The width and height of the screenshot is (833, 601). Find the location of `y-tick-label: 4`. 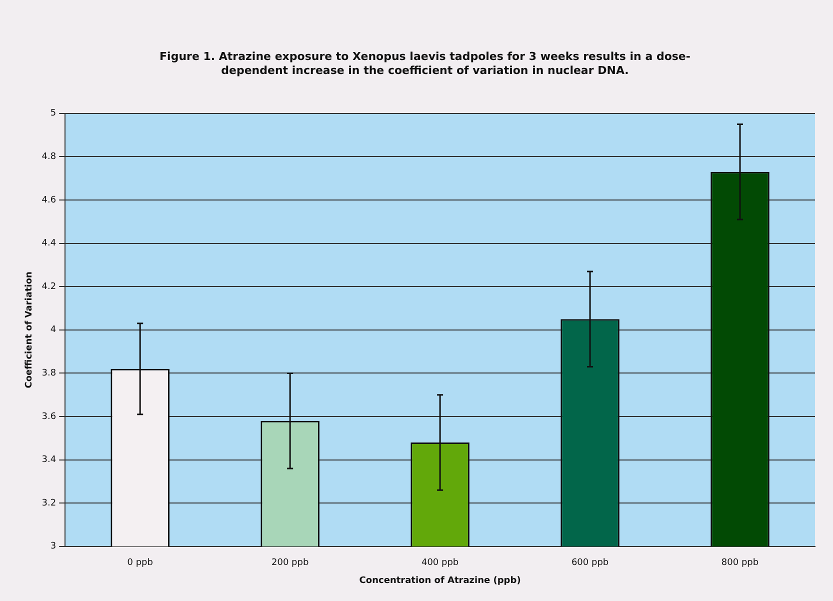

y-tick-label: 4 is located at coordinates (53, 330).